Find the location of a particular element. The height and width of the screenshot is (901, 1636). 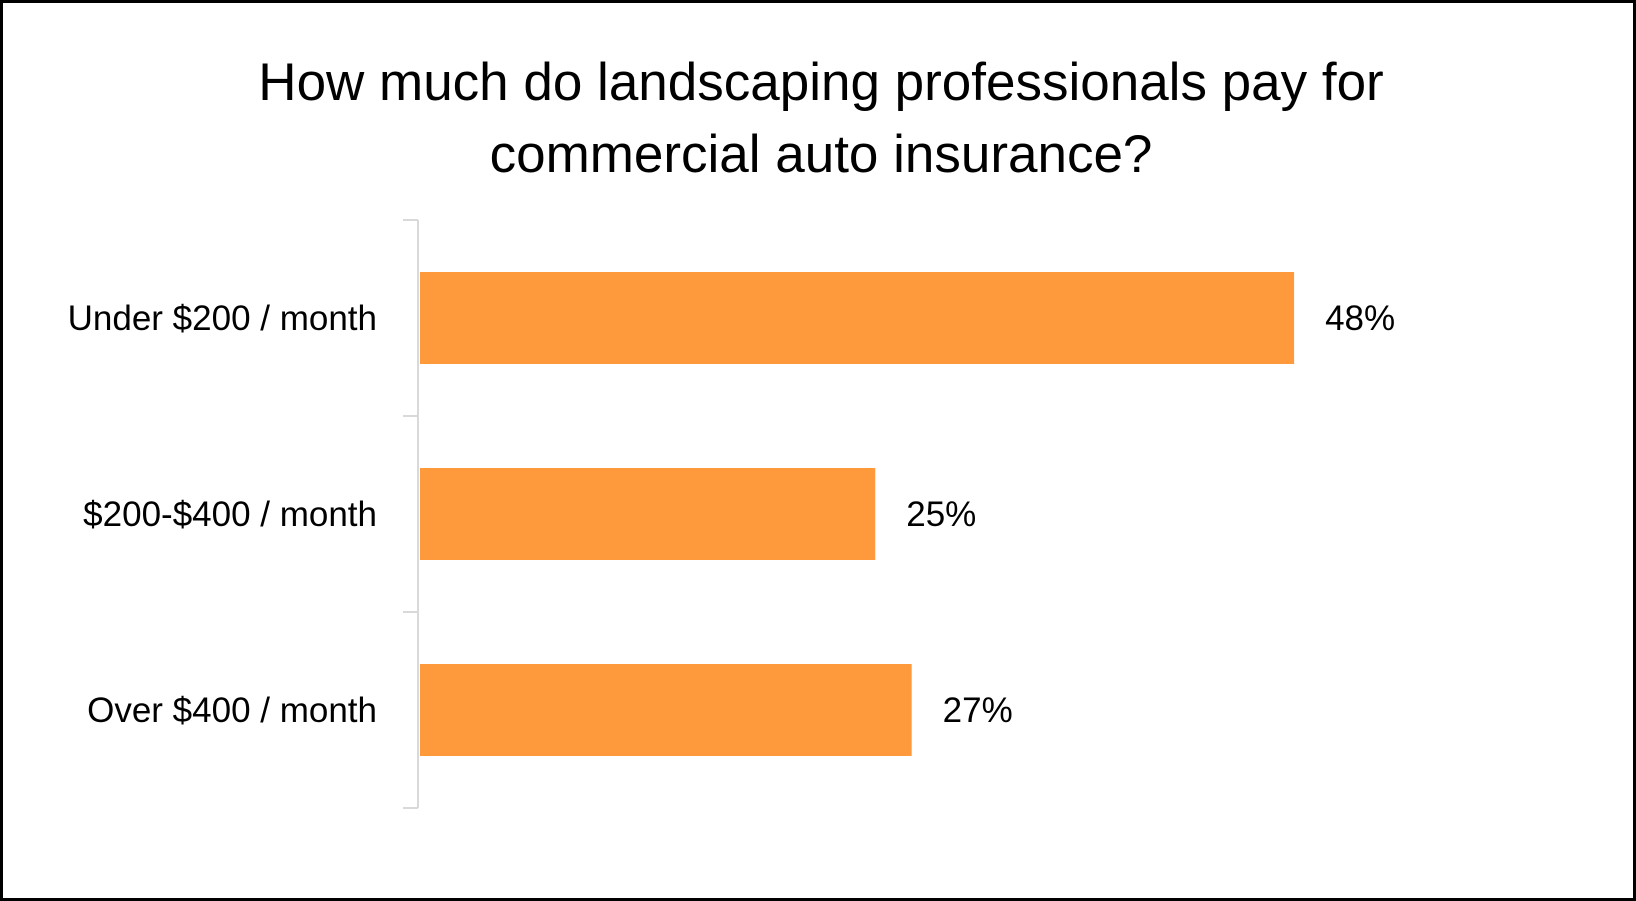

value-label: 48% is located at coordinates (1360, 318).